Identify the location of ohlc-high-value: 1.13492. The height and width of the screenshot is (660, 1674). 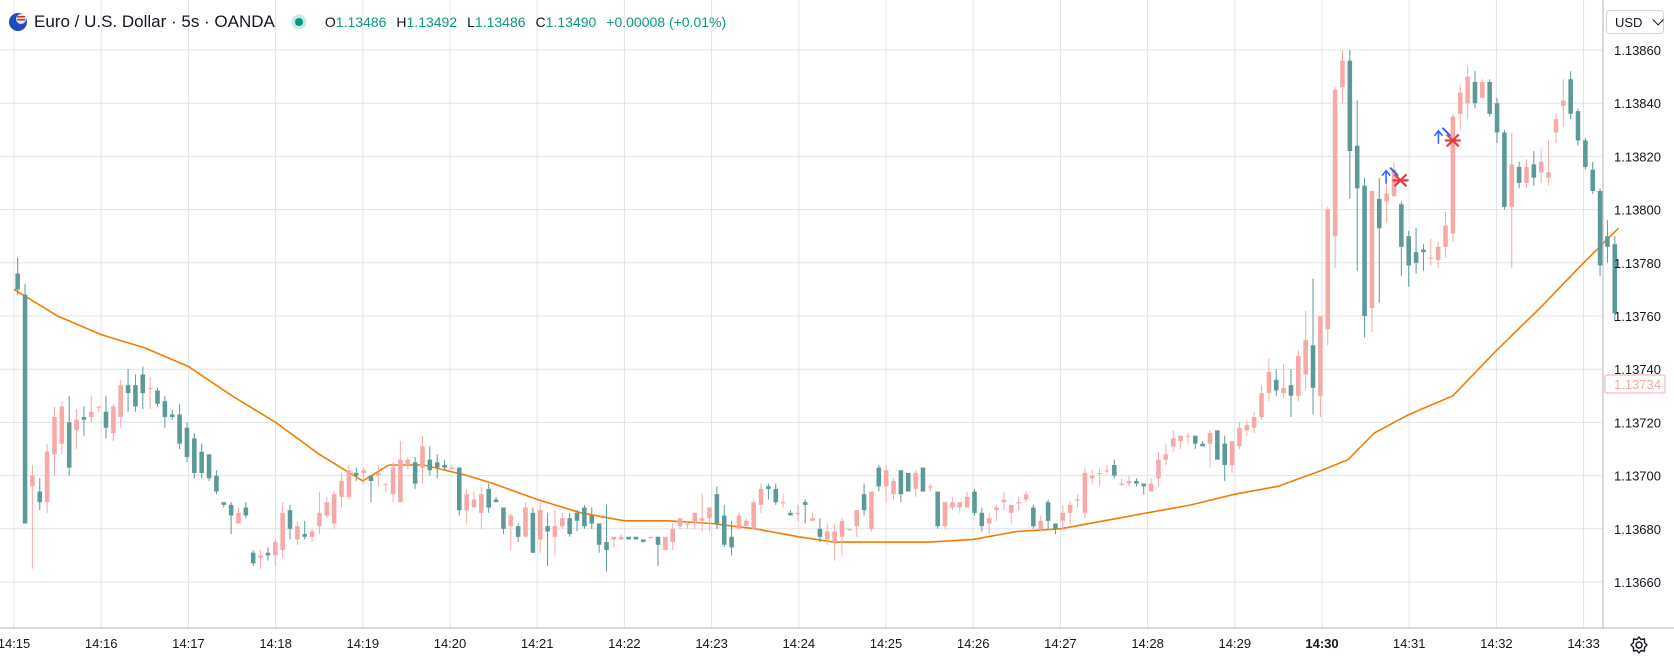
(432, 22).